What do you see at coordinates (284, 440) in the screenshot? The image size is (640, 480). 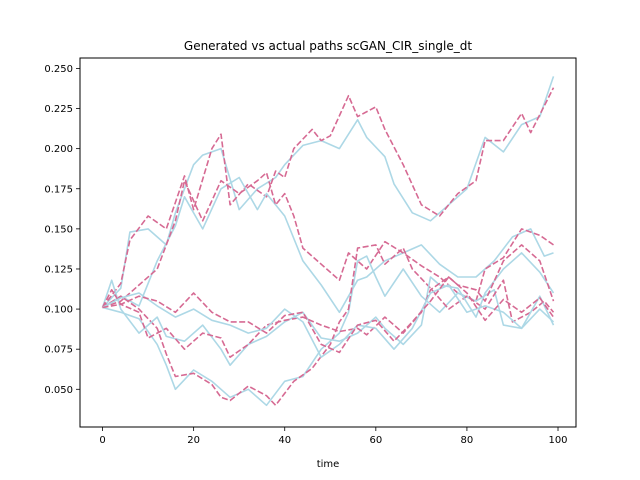 I see `x-tick-label: 40` at bounding box center [284, 440].